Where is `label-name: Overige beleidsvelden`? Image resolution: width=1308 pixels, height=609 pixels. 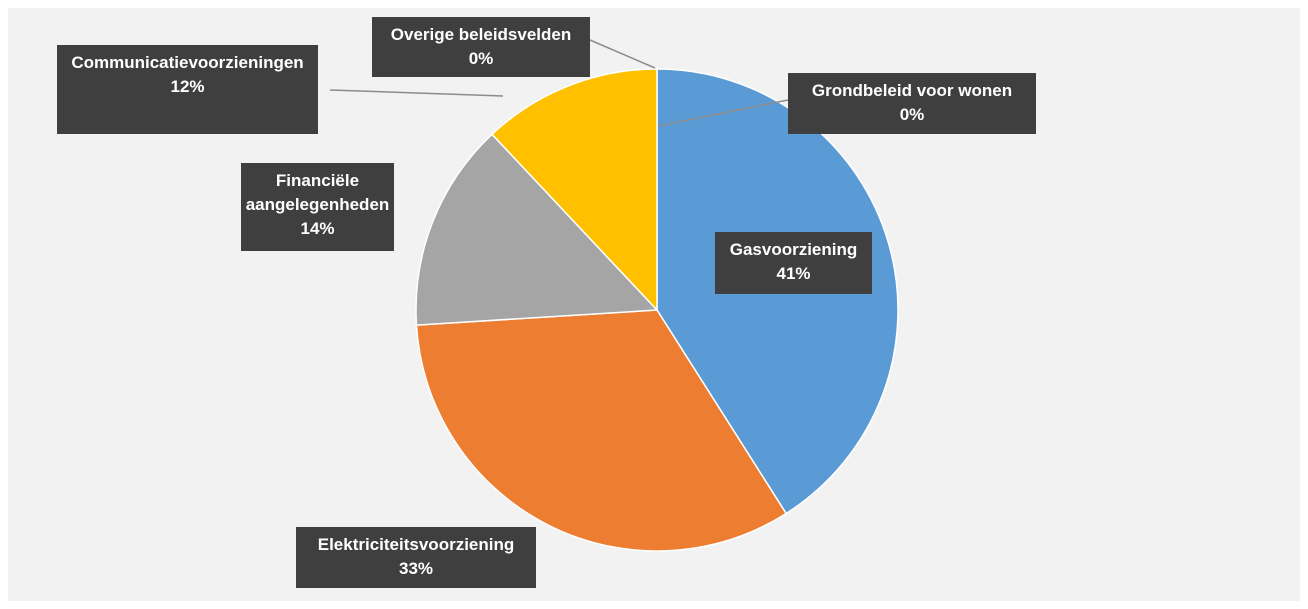
label-name: Overige beleidsvelden is located at coordinates (481, 34).